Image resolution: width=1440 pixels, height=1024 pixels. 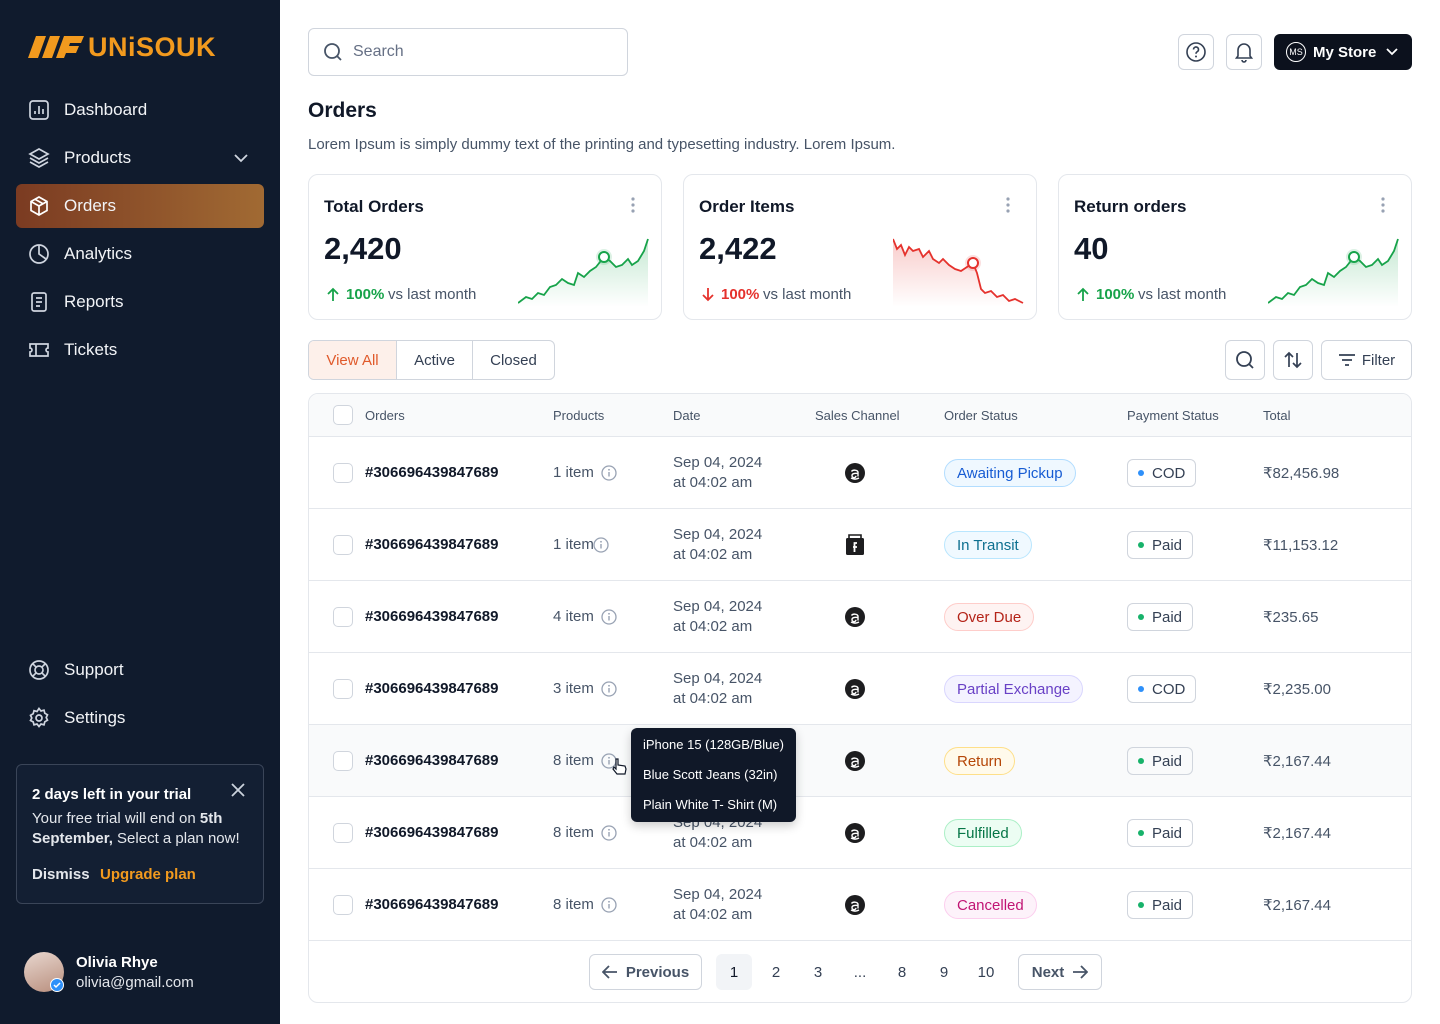 What do you see at coordinates (140, 670) in the screenshot?
I see `nav-item: Support` at bounding box center [140, 670].